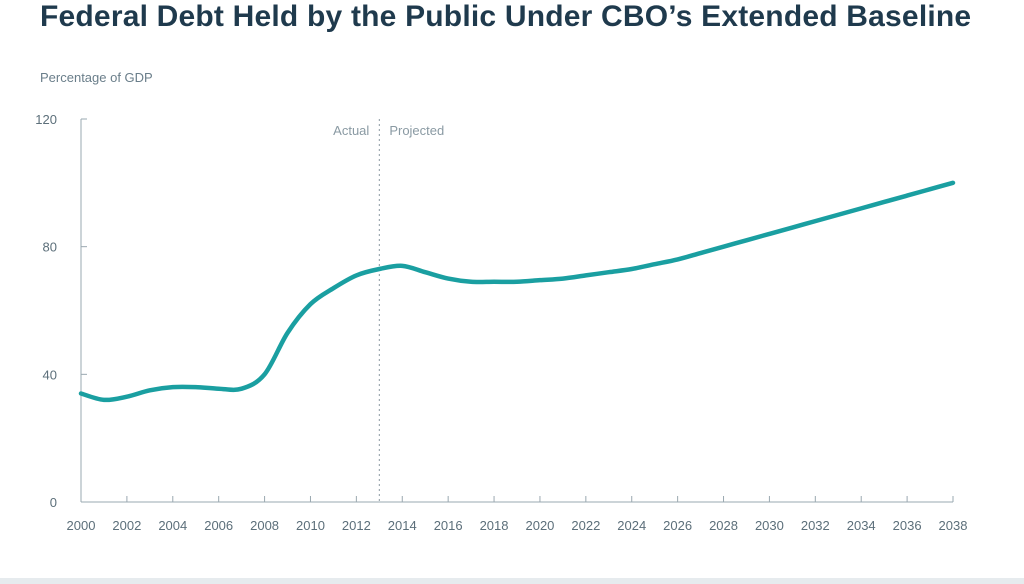  Describe the element at coordinates (585, 525) in the screenshot. I see `x-tick-label-2022: 2022` at that location.